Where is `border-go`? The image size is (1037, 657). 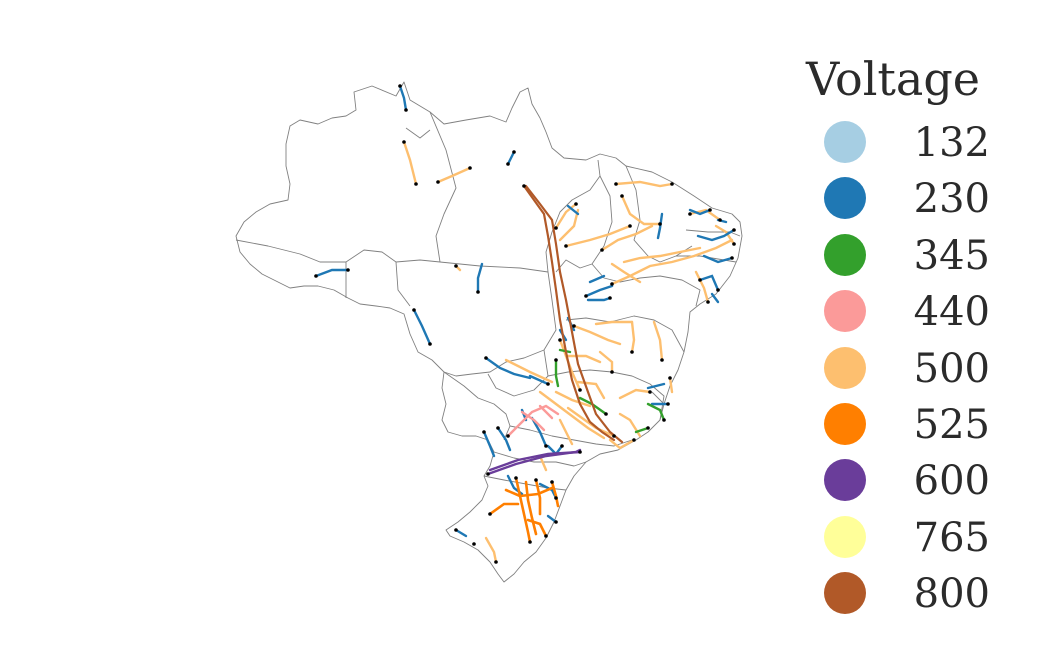
border-go is located at coordinates (518, 373).